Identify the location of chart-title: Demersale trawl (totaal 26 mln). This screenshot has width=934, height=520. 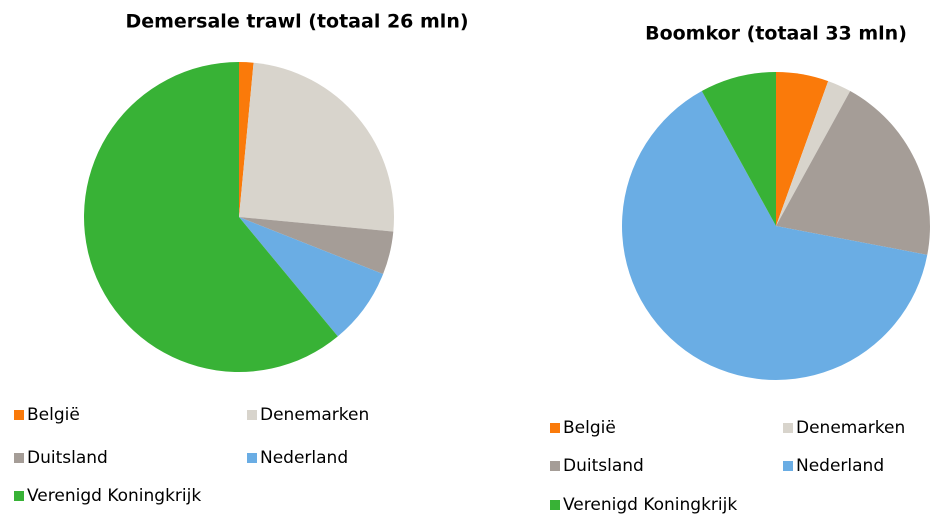
(296, 22).